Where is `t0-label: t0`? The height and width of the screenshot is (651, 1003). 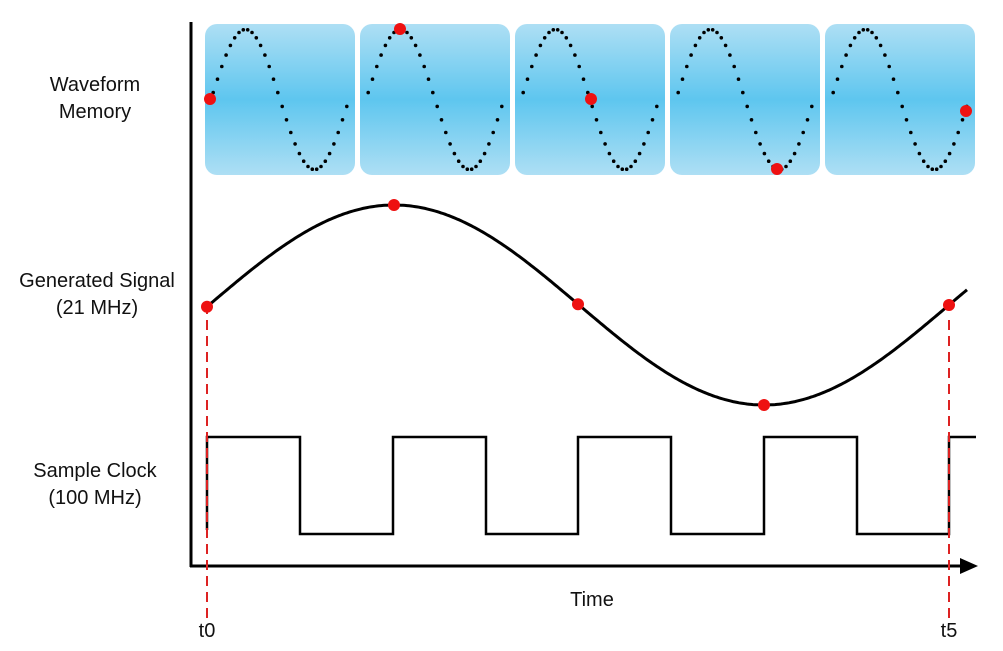
t0-label: t0 is located at coordinates (207, 631).